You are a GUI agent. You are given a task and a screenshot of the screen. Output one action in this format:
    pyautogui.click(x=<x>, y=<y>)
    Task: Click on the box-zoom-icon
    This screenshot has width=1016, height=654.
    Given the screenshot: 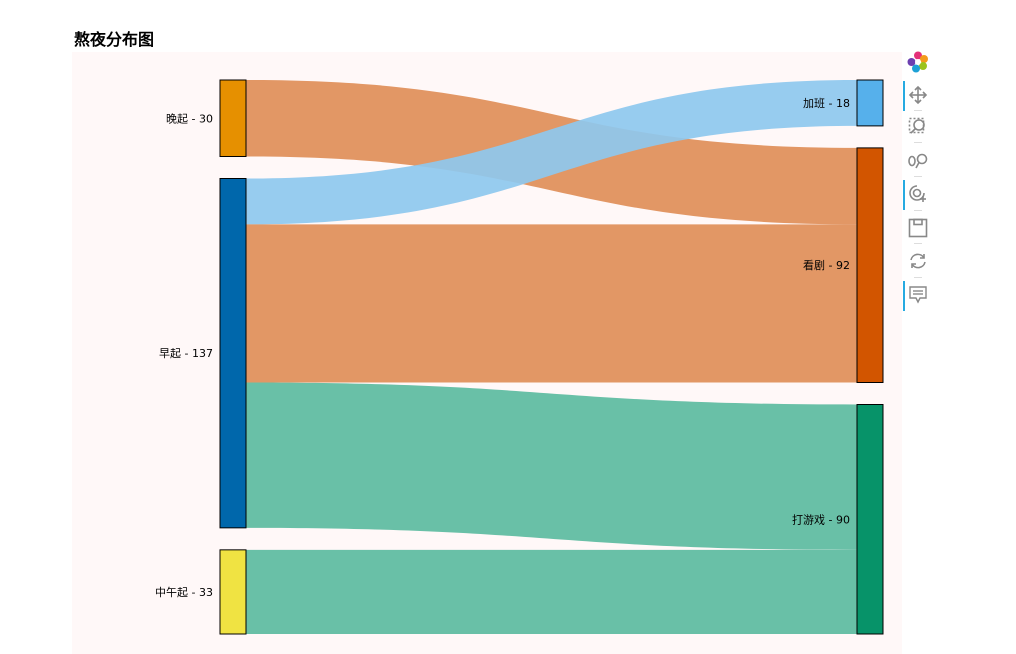 What is the action you would take?
    pyautogui.click(x=918, y=127)
    